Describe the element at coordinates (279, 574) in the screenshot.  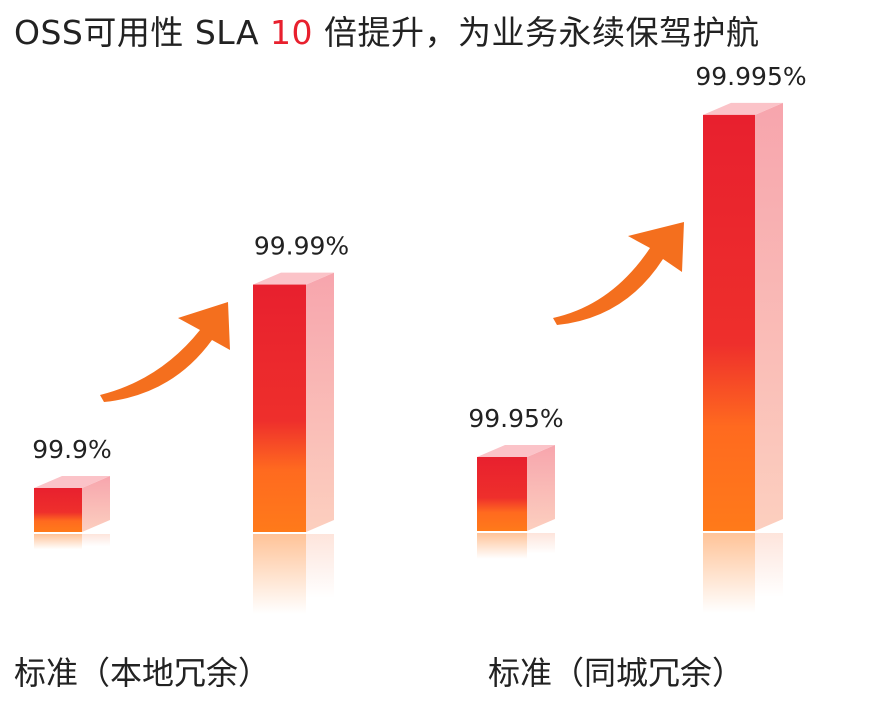
I see `bar-g1-2-reflection` at that location.